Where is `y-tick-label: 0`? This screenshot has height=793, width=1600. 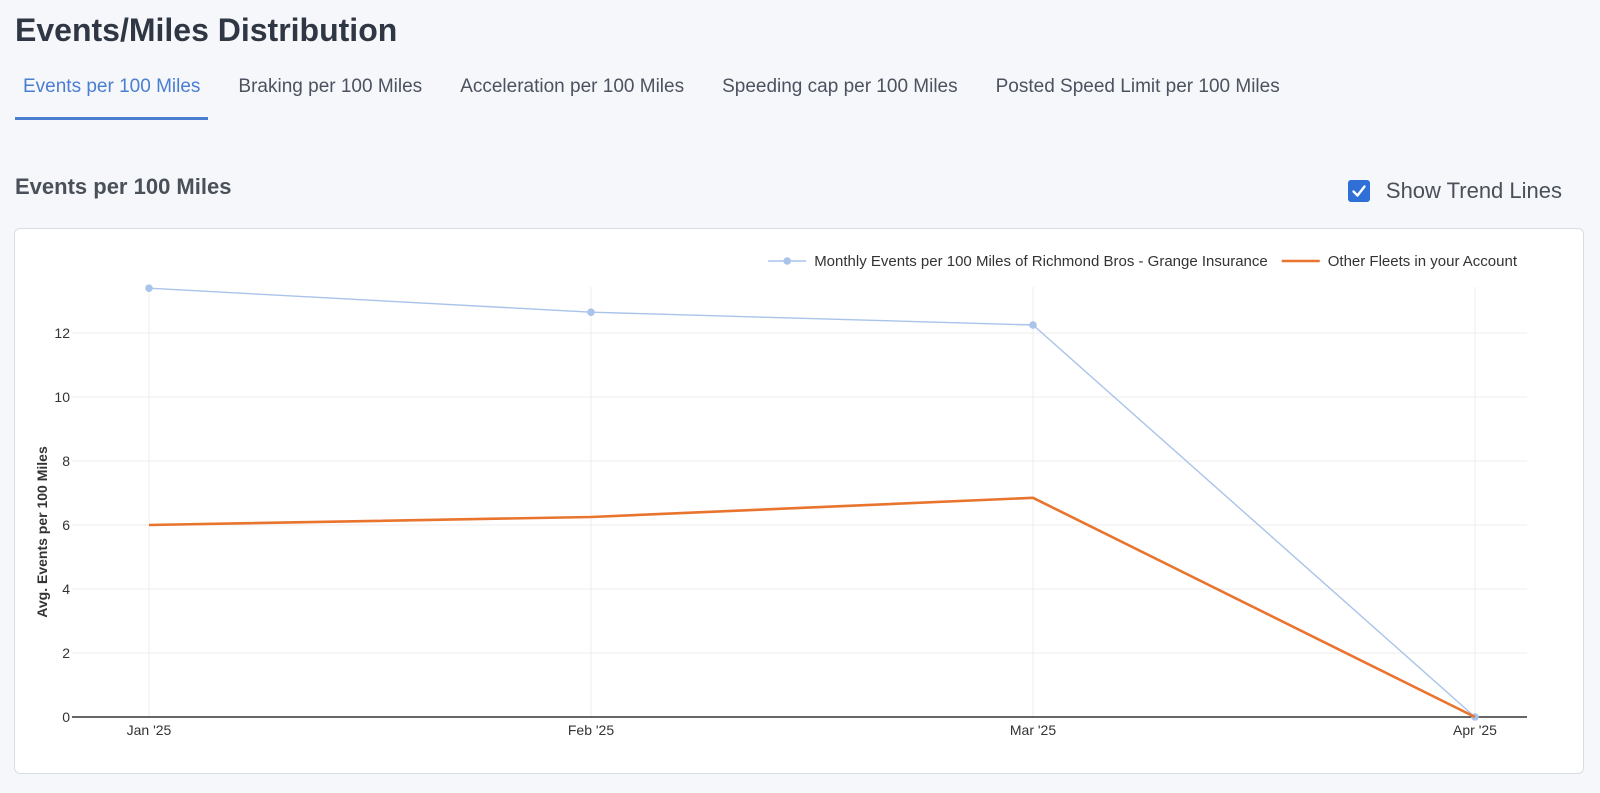
y-tick-label: 0 is located at coordinates (66, 717).